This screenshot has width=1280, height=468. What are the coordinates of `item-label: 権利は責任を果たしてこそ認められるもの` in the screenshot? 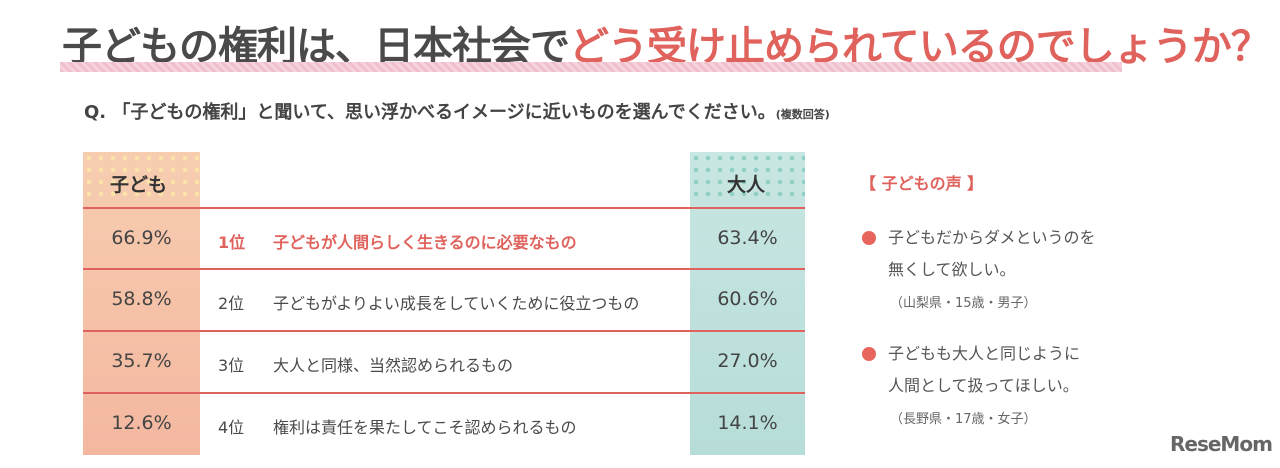 It's located at (425, 427).